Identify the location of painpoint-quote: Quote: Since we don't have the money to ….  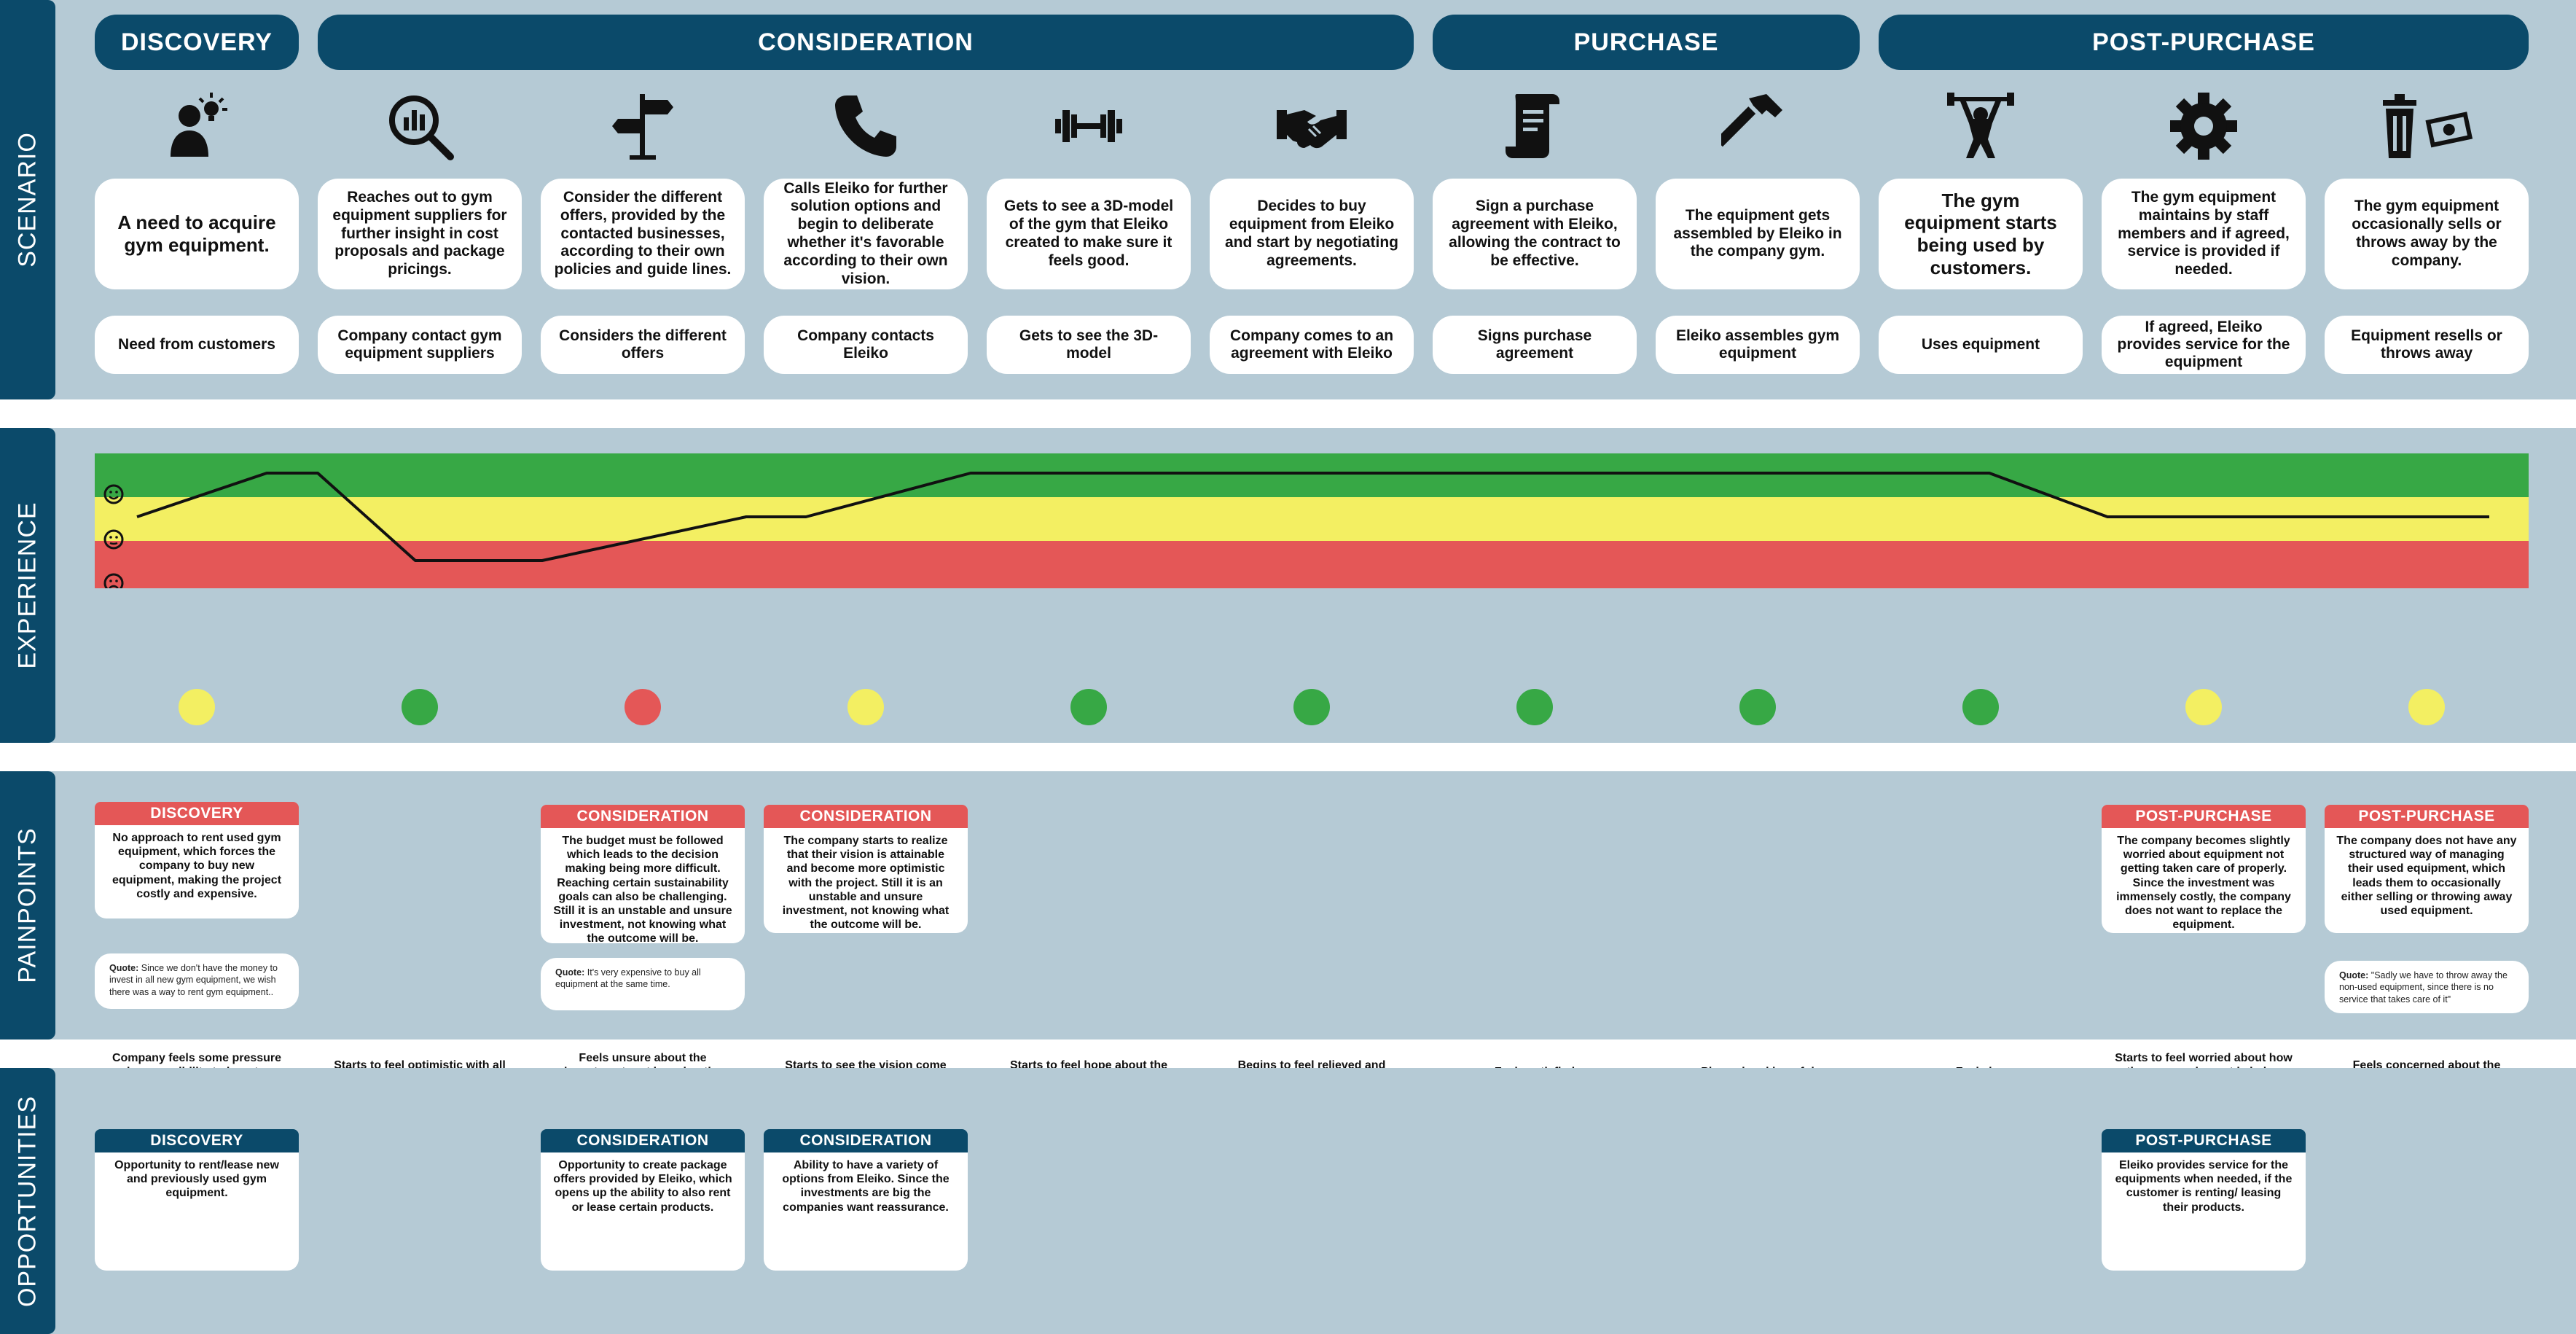
(197, 981).